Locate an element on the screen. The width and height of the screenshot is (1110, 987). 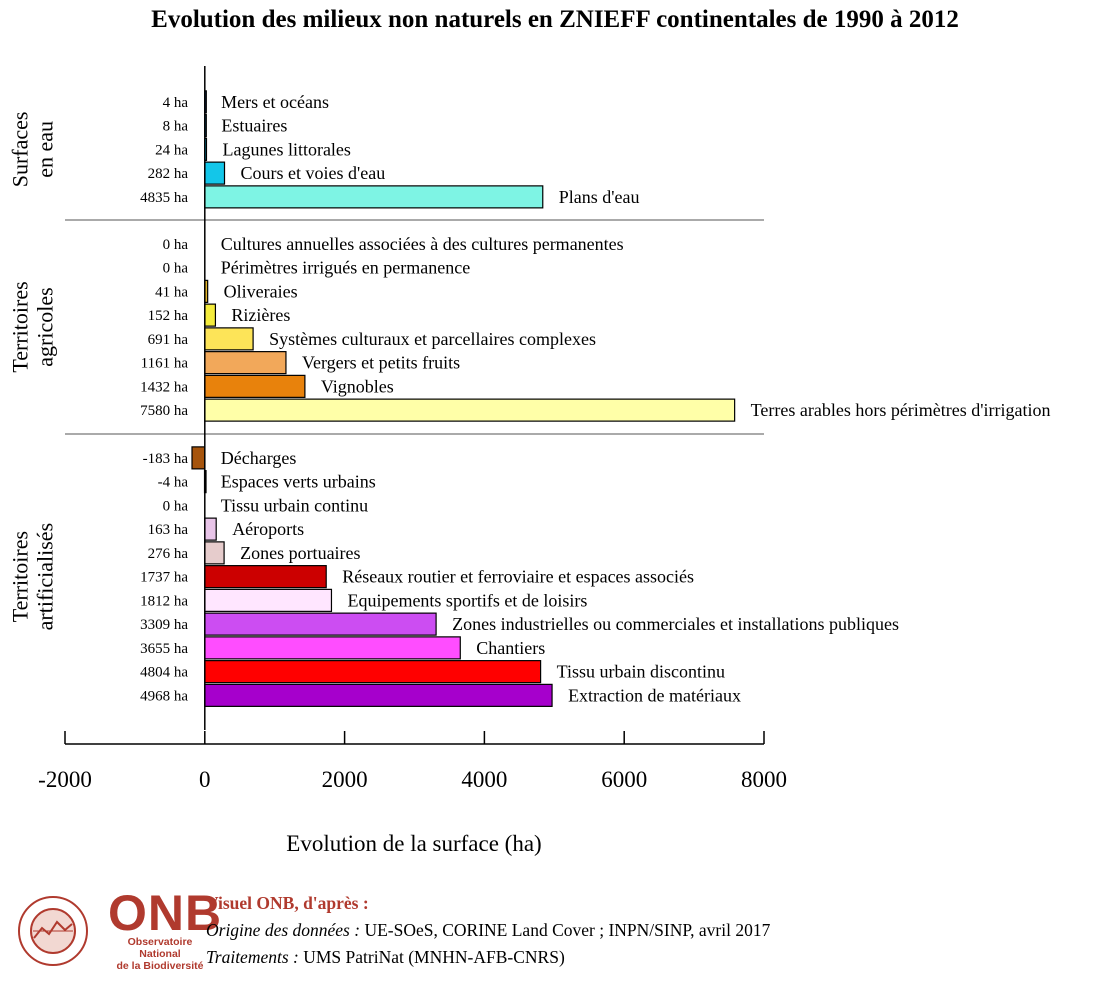
x-tick-label: 8000 is located at coordinates (764, 779).